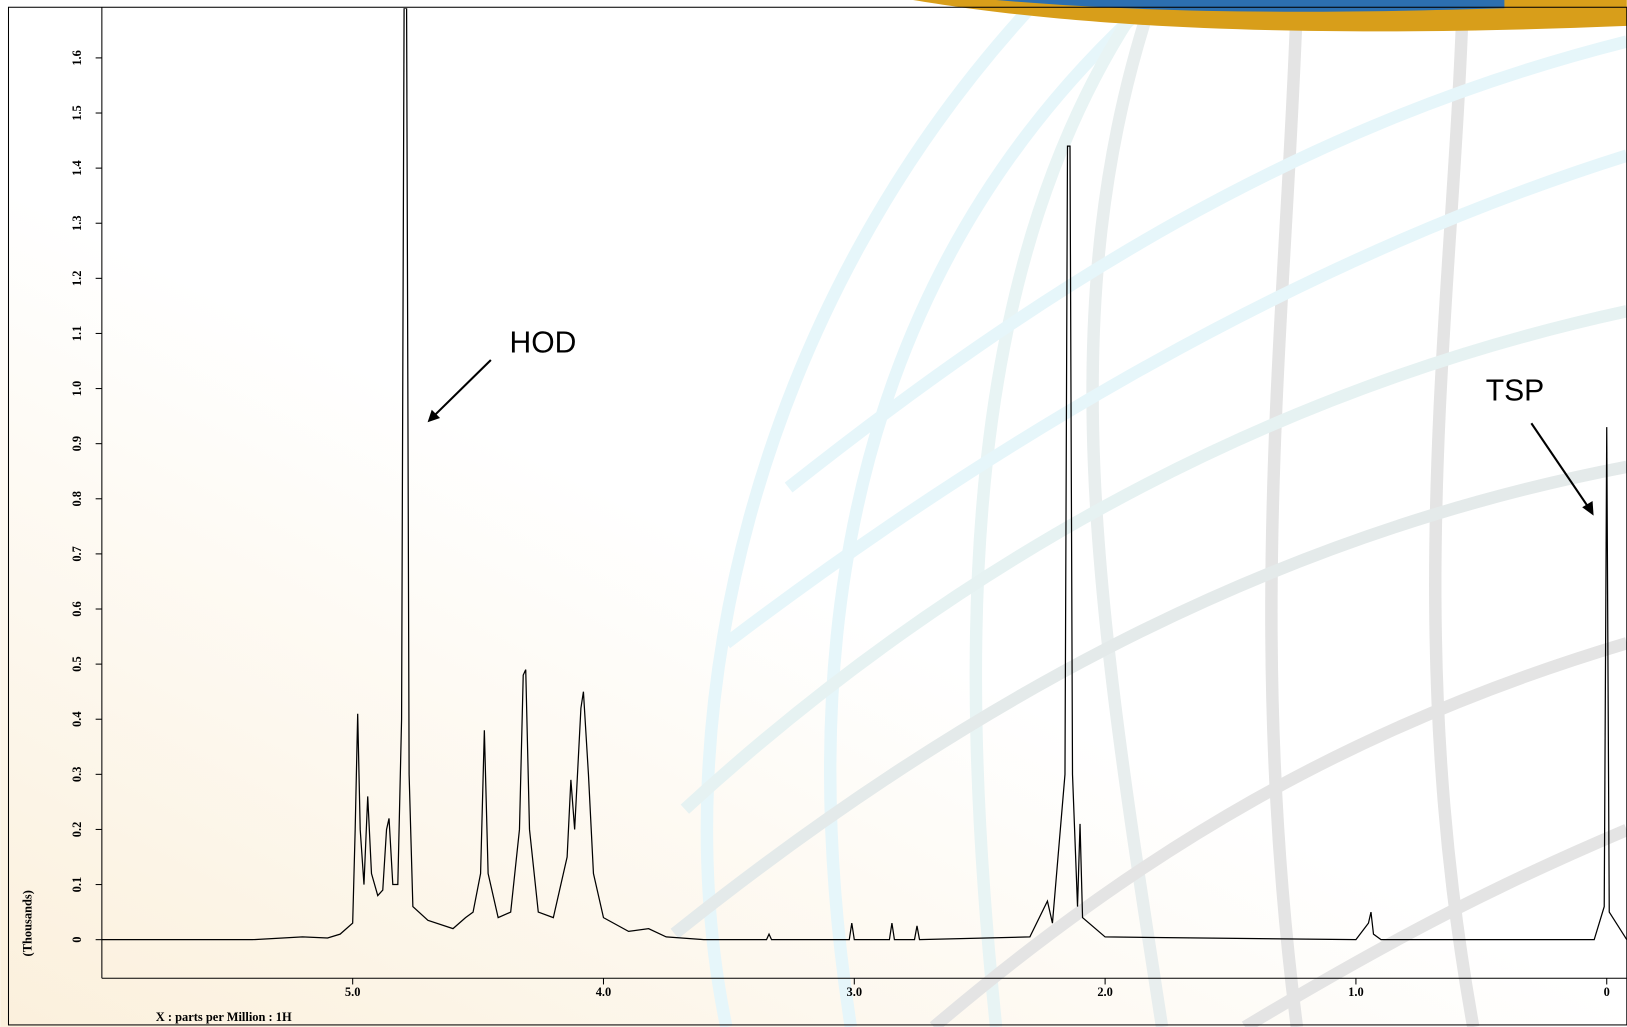 The image size is (1627, 1027). What do you see at coordinates (855, 992) in the screenshot?
I see `x-tick-label: 3.0` at bounding box center [855, 992].